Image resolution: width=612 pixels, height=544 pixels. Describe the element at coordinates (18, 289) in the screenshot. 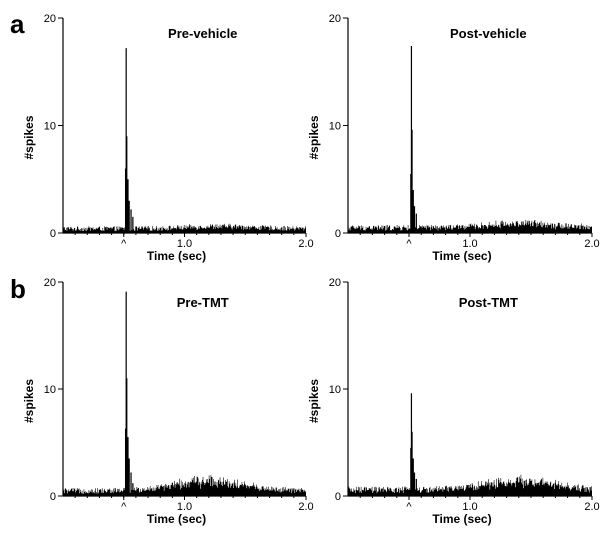

I see `row-label-b: b` at that location.